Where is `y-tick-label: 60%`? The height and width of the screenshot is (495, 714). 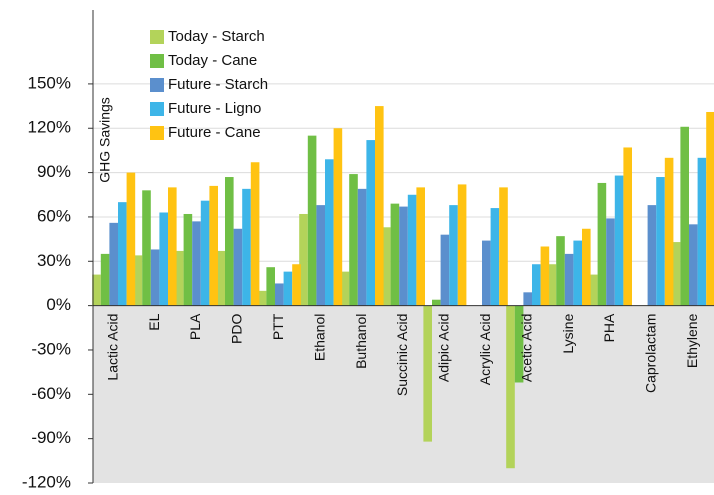
y-tick-label: 60% is located at coordinates (54, 215).